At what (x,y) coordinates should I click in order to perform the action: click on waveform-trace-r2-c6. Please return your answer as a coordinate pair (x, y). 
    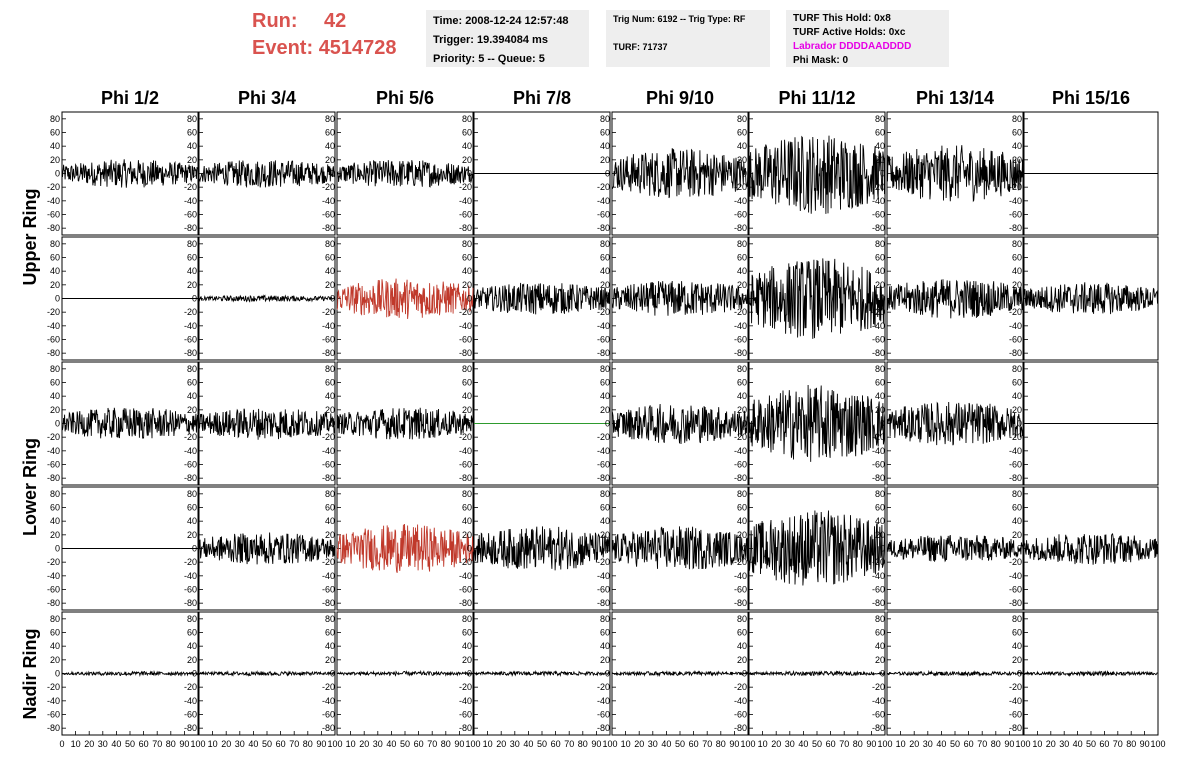
    Looking at the image, I should click on (817, 298).